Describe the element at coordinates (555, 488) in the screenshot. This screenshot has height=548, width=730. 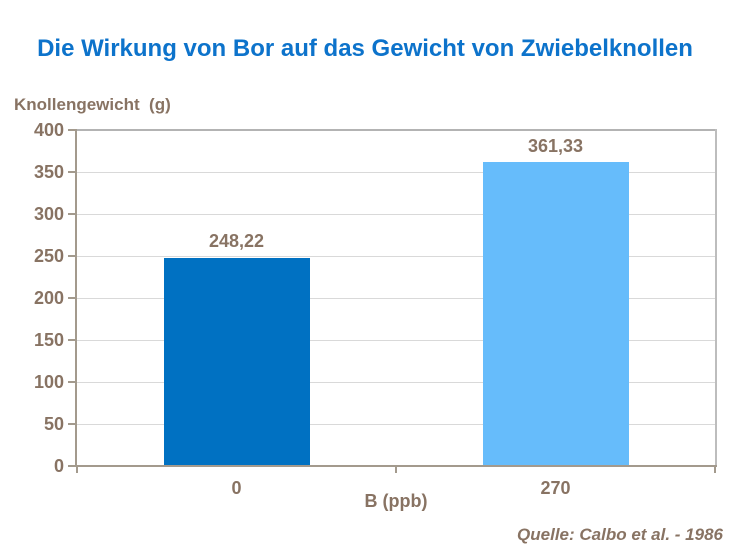
I see `x-tick-label: 270` at that location.